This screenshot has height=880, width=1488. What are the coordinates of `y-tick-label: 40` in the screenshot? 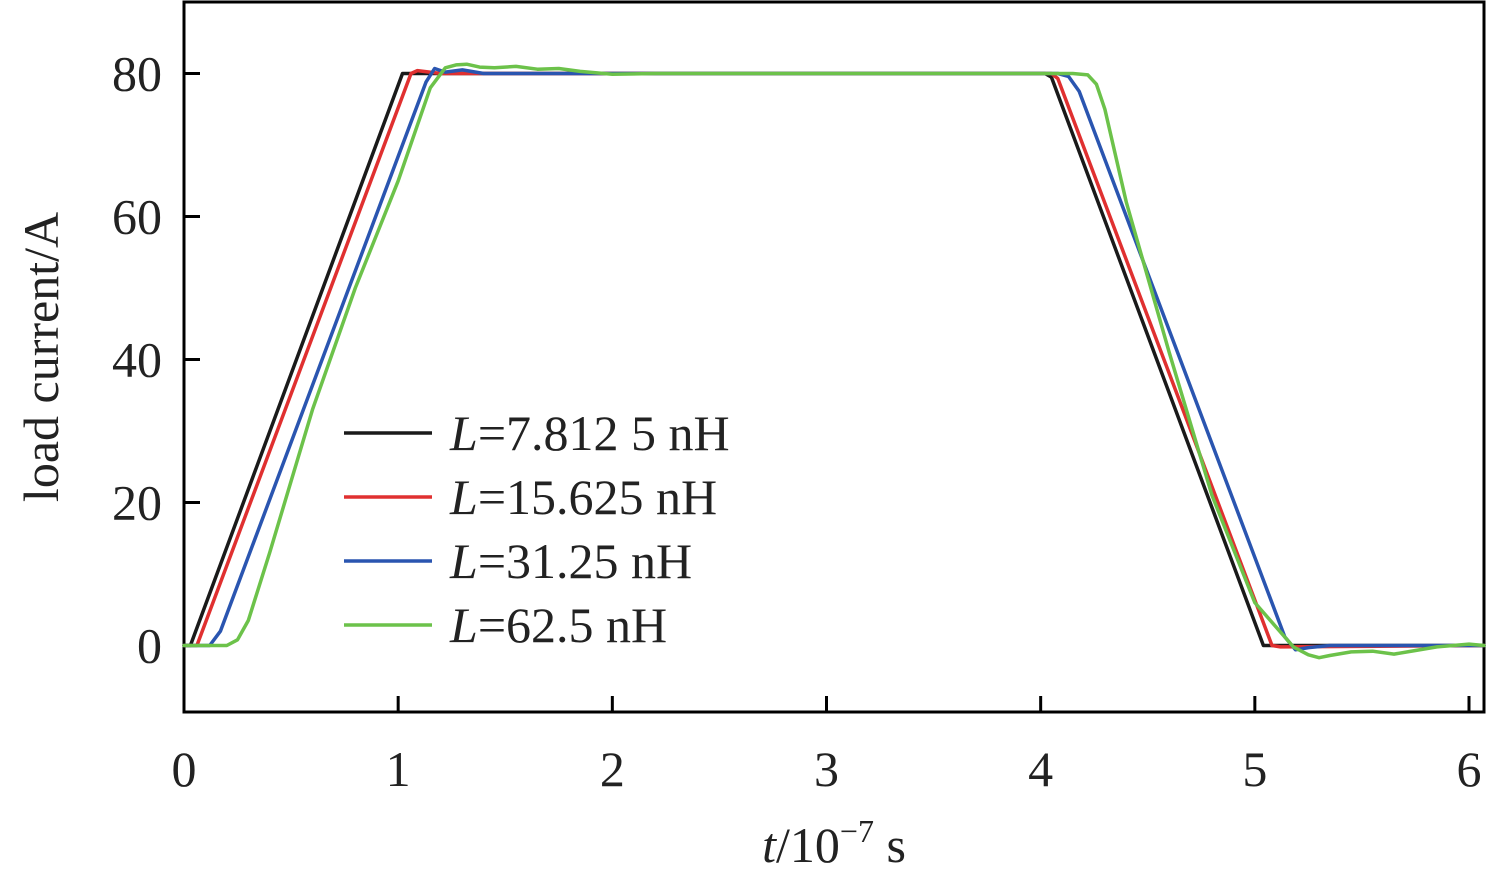 It's located at (137, 360).